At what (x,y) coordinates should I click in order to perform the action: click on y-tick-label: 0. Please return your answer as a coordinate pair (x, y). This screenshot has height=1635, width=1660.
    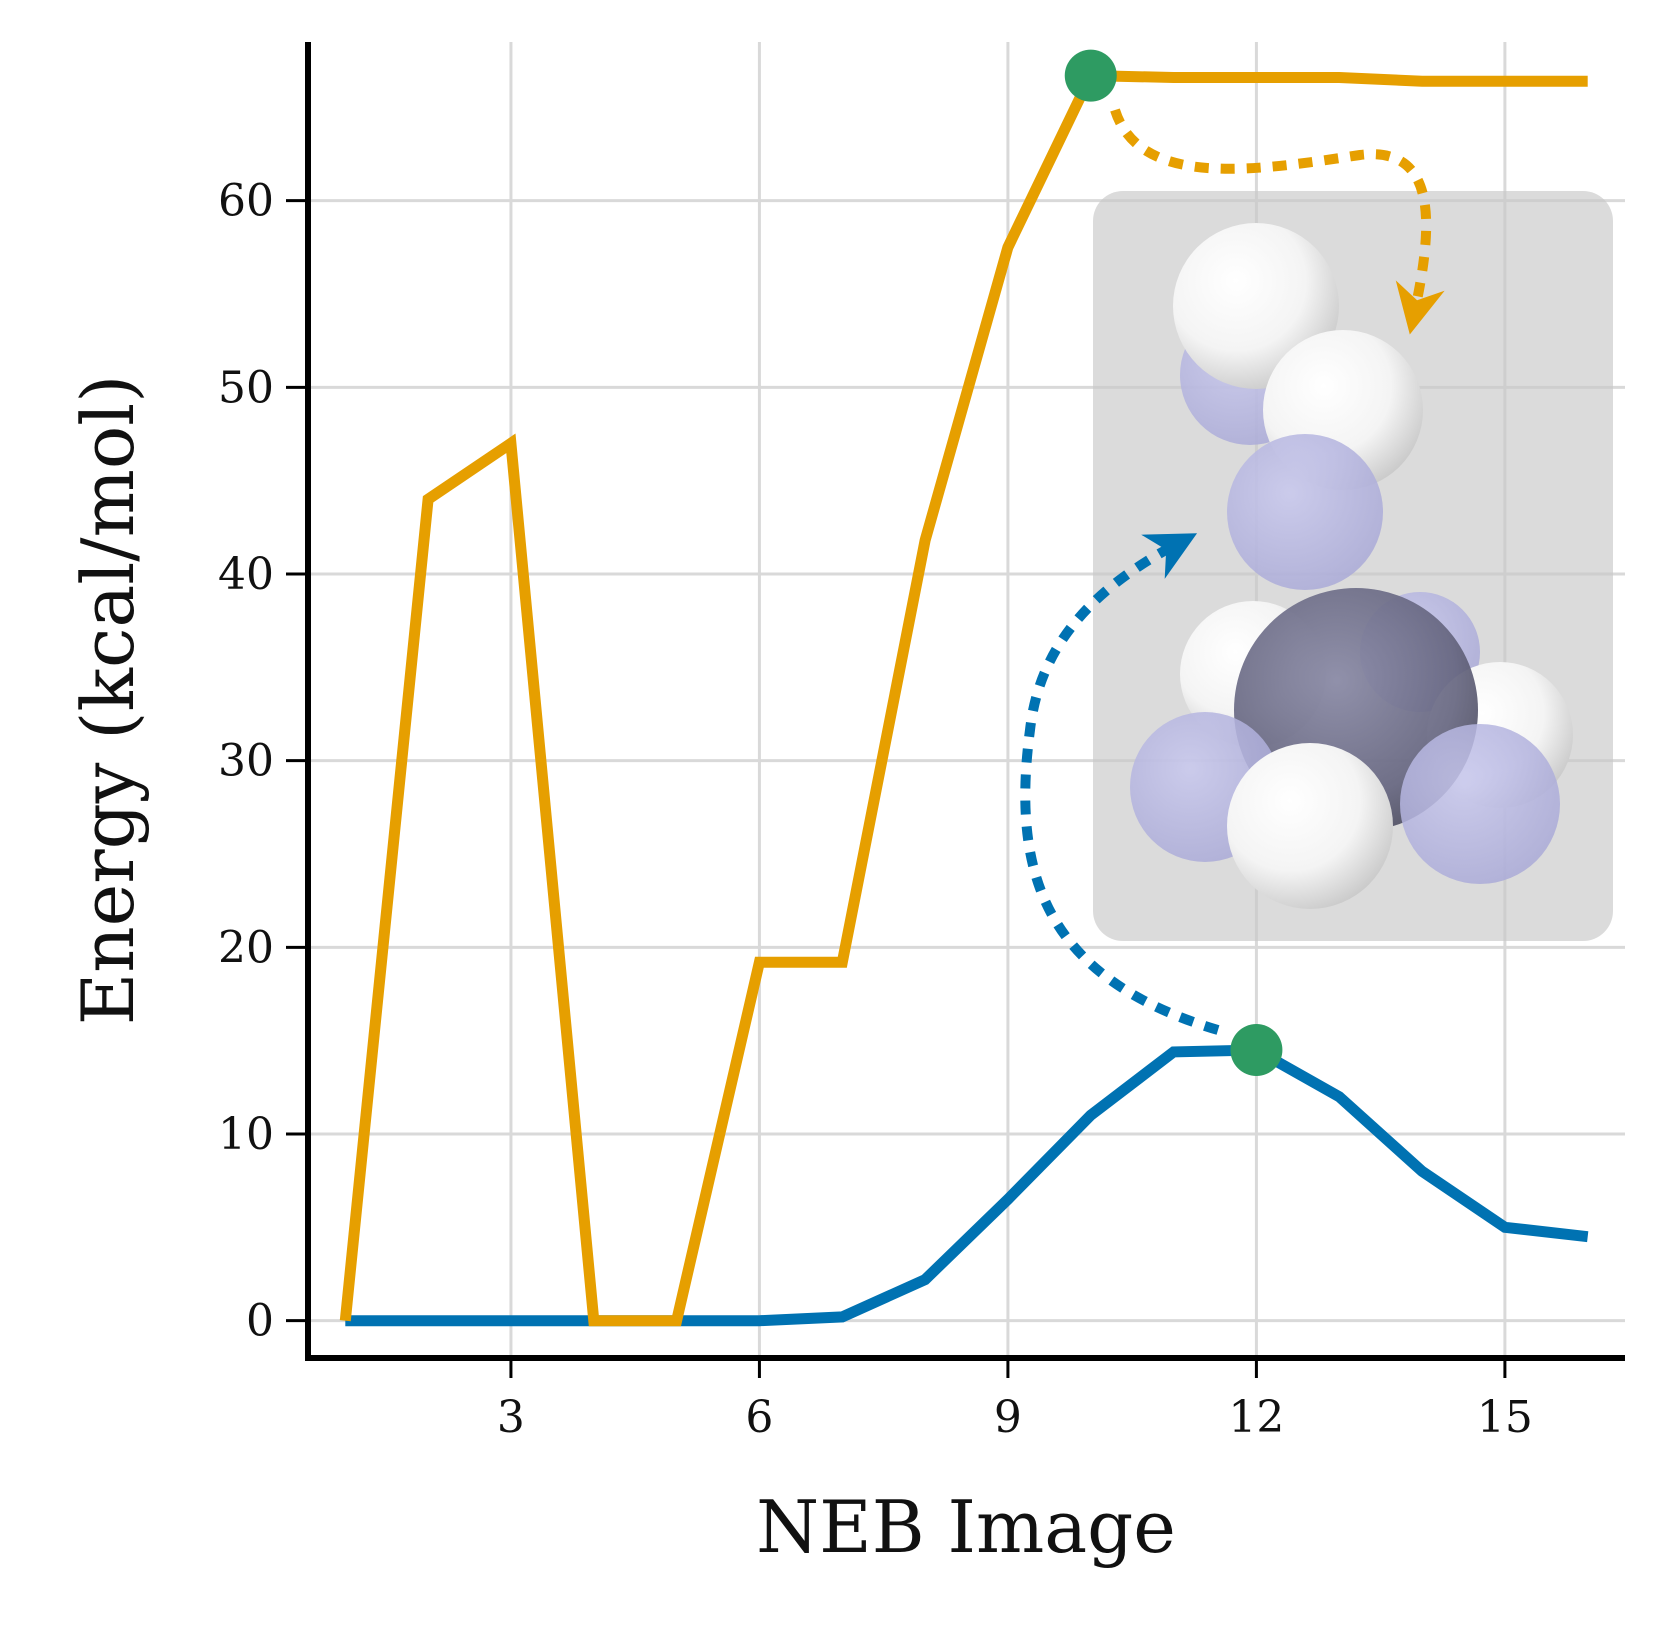
    Looking at the image, I should click on (260, 1321).